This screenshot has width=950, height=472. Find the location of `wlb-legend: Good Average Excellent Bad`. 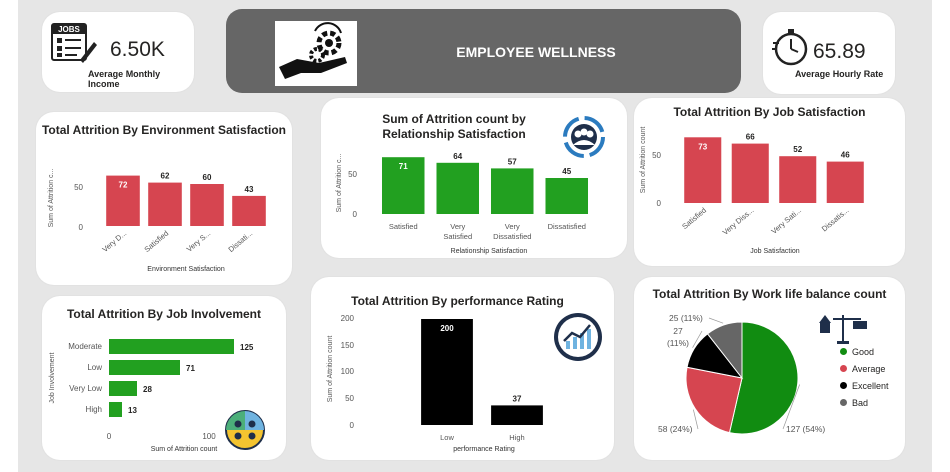

wlb-legend: Good Average Excellent Bad is located at coordinates (864, 378).